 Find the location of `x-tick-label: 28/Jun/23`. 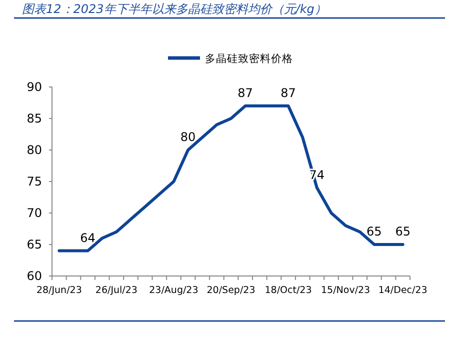

x-tick-label: 28/Jun/23 is located at coordinates (59, 290).